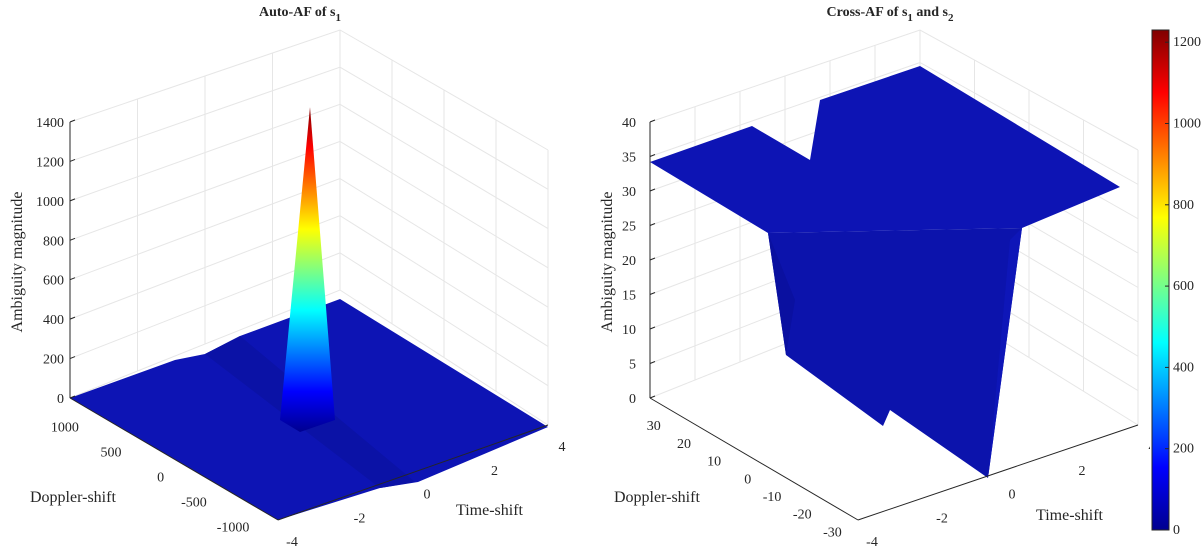  I want to click on colorbar-gradient, so click(1160, 280).